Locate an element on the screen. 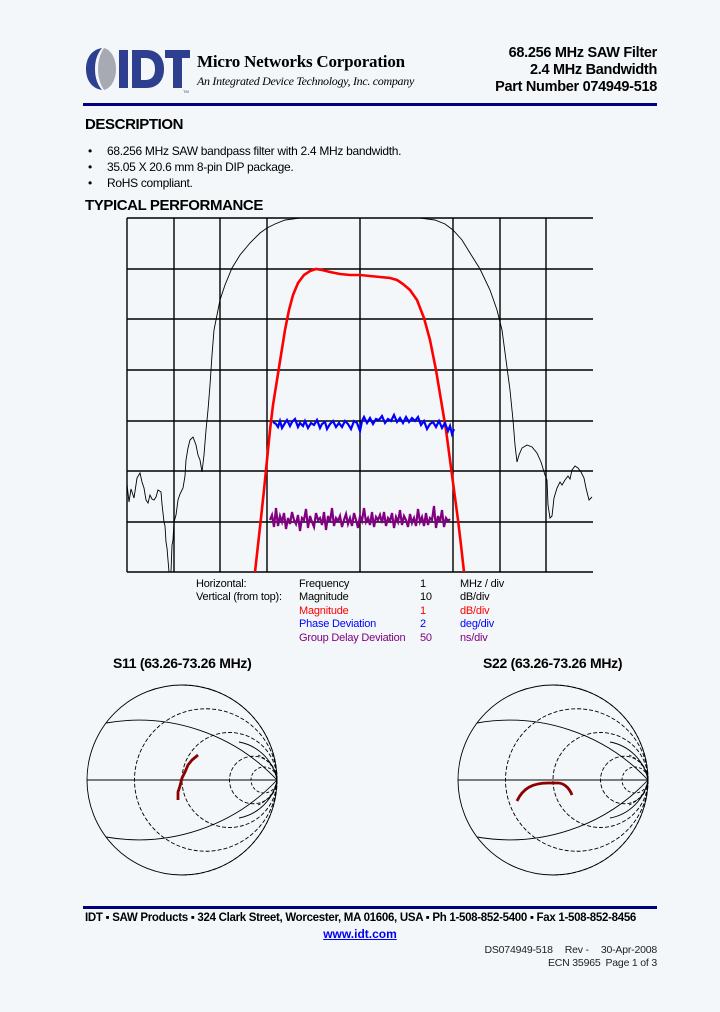  svg-text: TM is located at coordinates (186, 91).